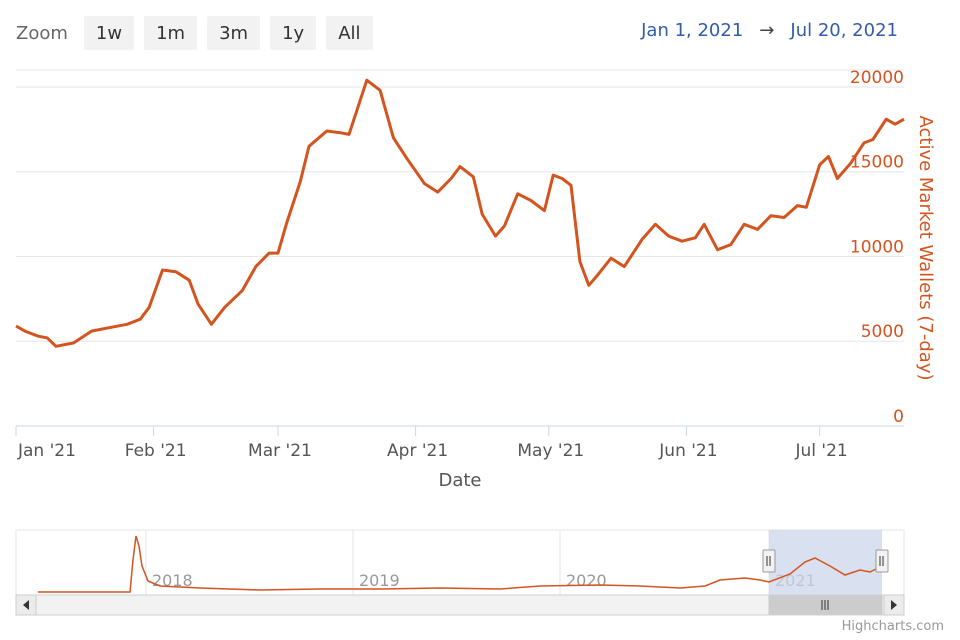  What do you see at coordinates (379, 580) in the screenshot?
I see `navigator-label: 2019` at bounding box center [379, 580].